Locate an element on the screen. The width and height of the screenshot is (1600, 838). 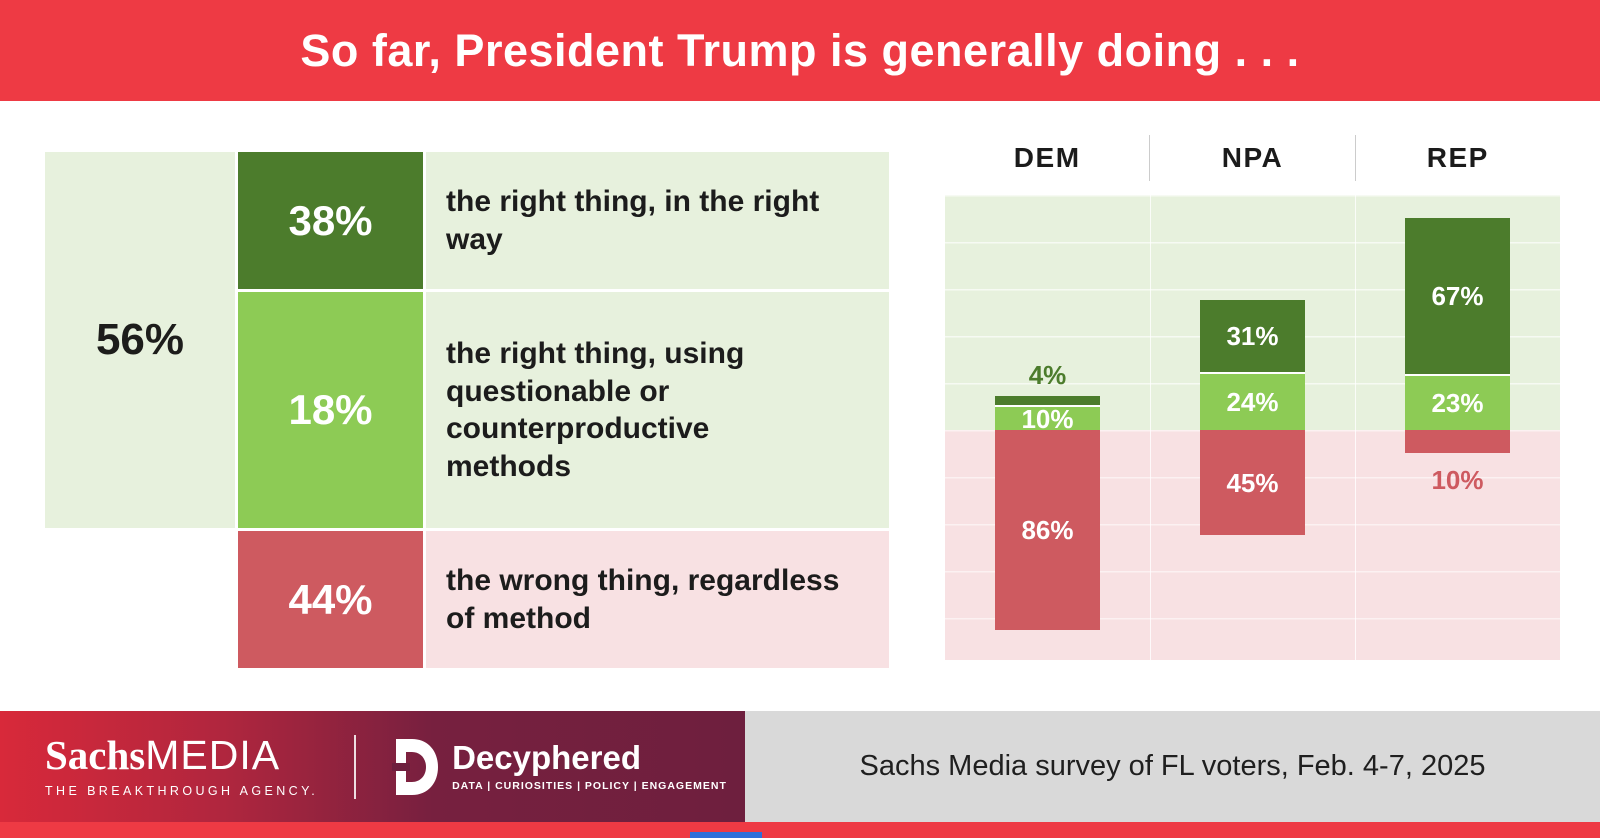
bar-value-label: 24% is located at coordinates (1252, 402).